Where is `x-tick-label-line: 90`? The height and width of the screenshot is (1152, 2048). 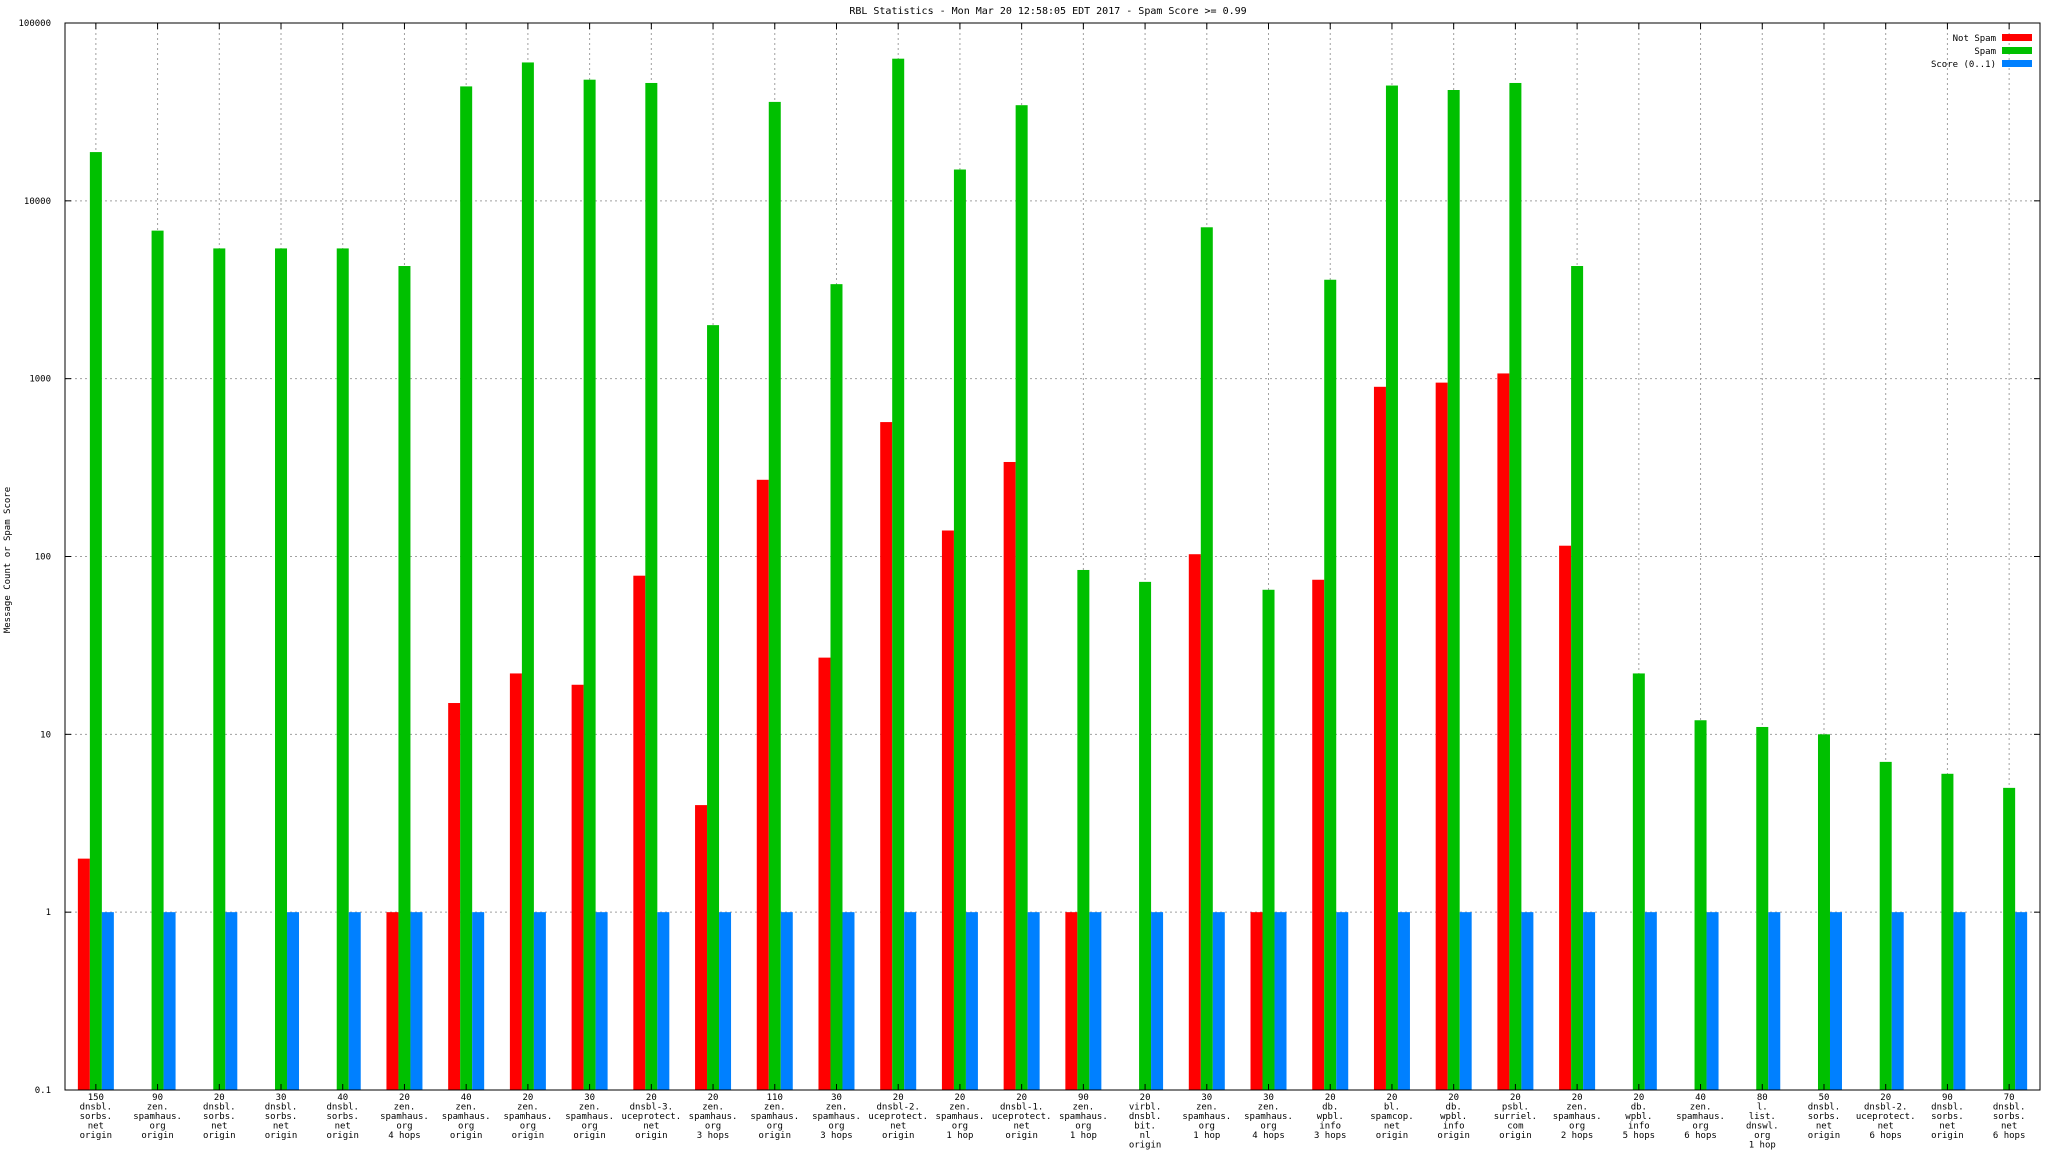 x-tick-label-line: 90 is located at coordinates (1083, 1098).